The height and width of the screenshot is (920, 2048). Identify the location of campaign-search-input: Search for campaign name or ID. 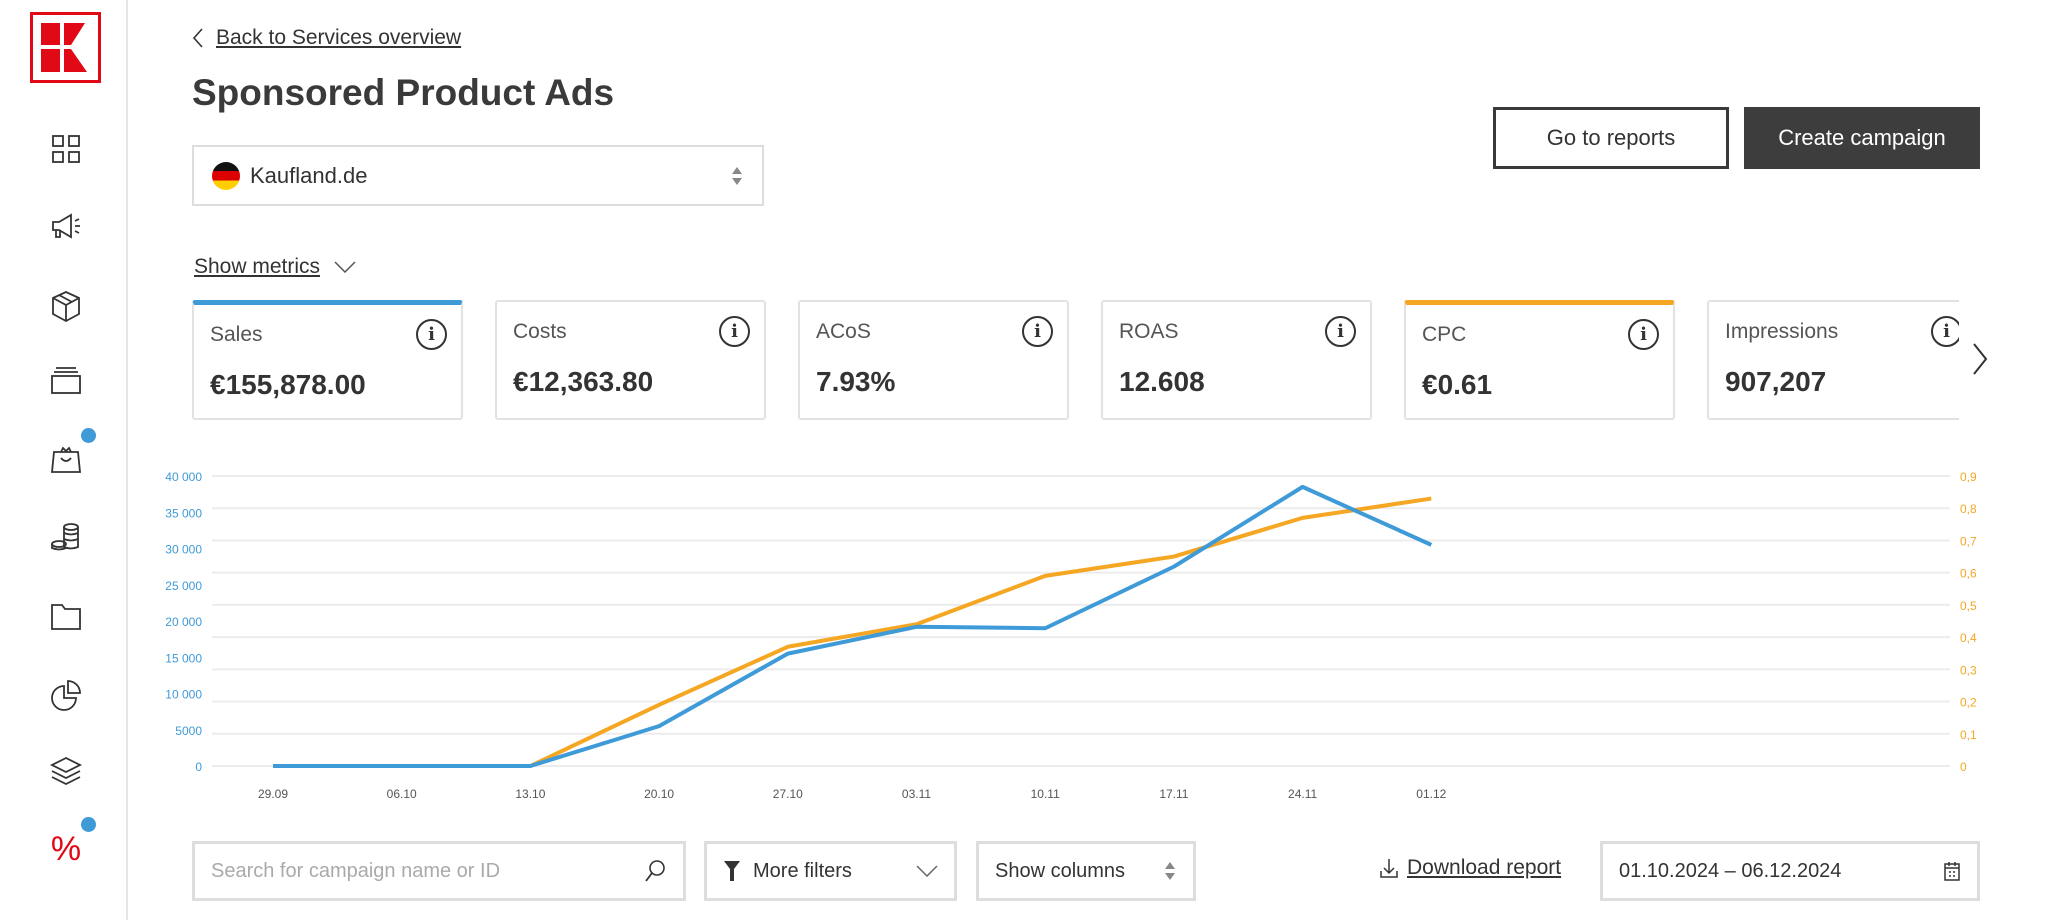
(439, 871).